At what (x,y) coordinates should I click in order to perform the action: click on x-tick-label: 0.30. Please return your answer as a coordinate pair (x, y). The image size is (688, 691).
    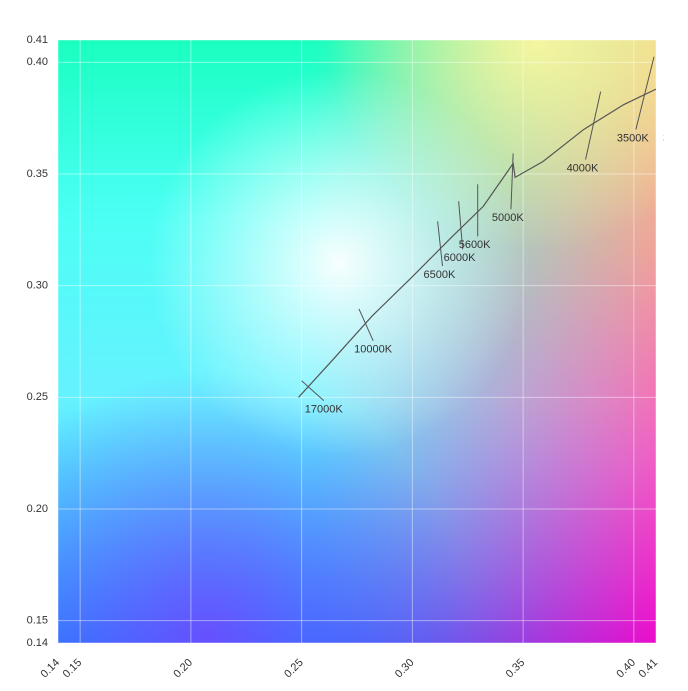
    Looking at the image, I should click on (405, 669).